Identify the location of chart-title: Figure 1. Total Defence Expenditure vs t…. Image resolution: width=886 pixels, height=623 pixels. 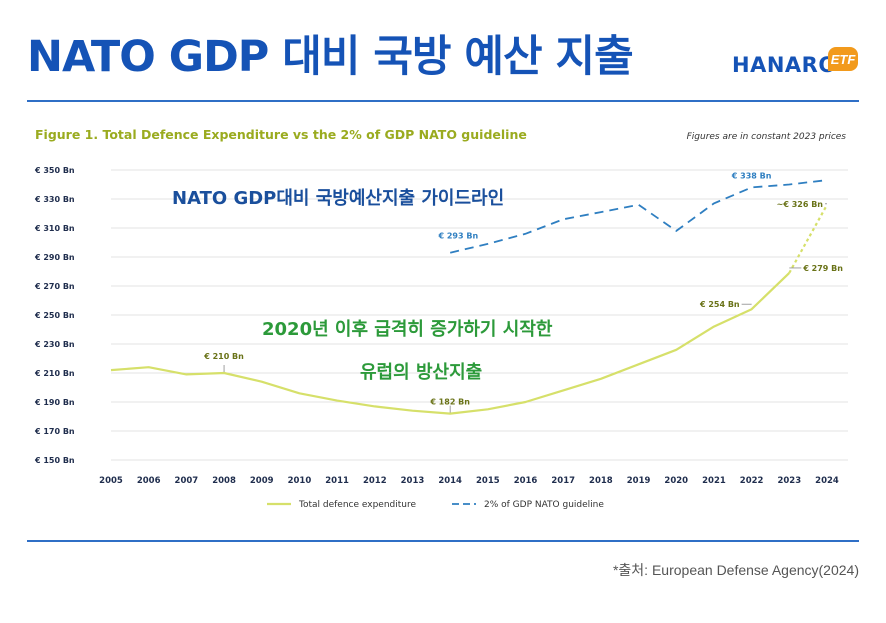
(281, 134).